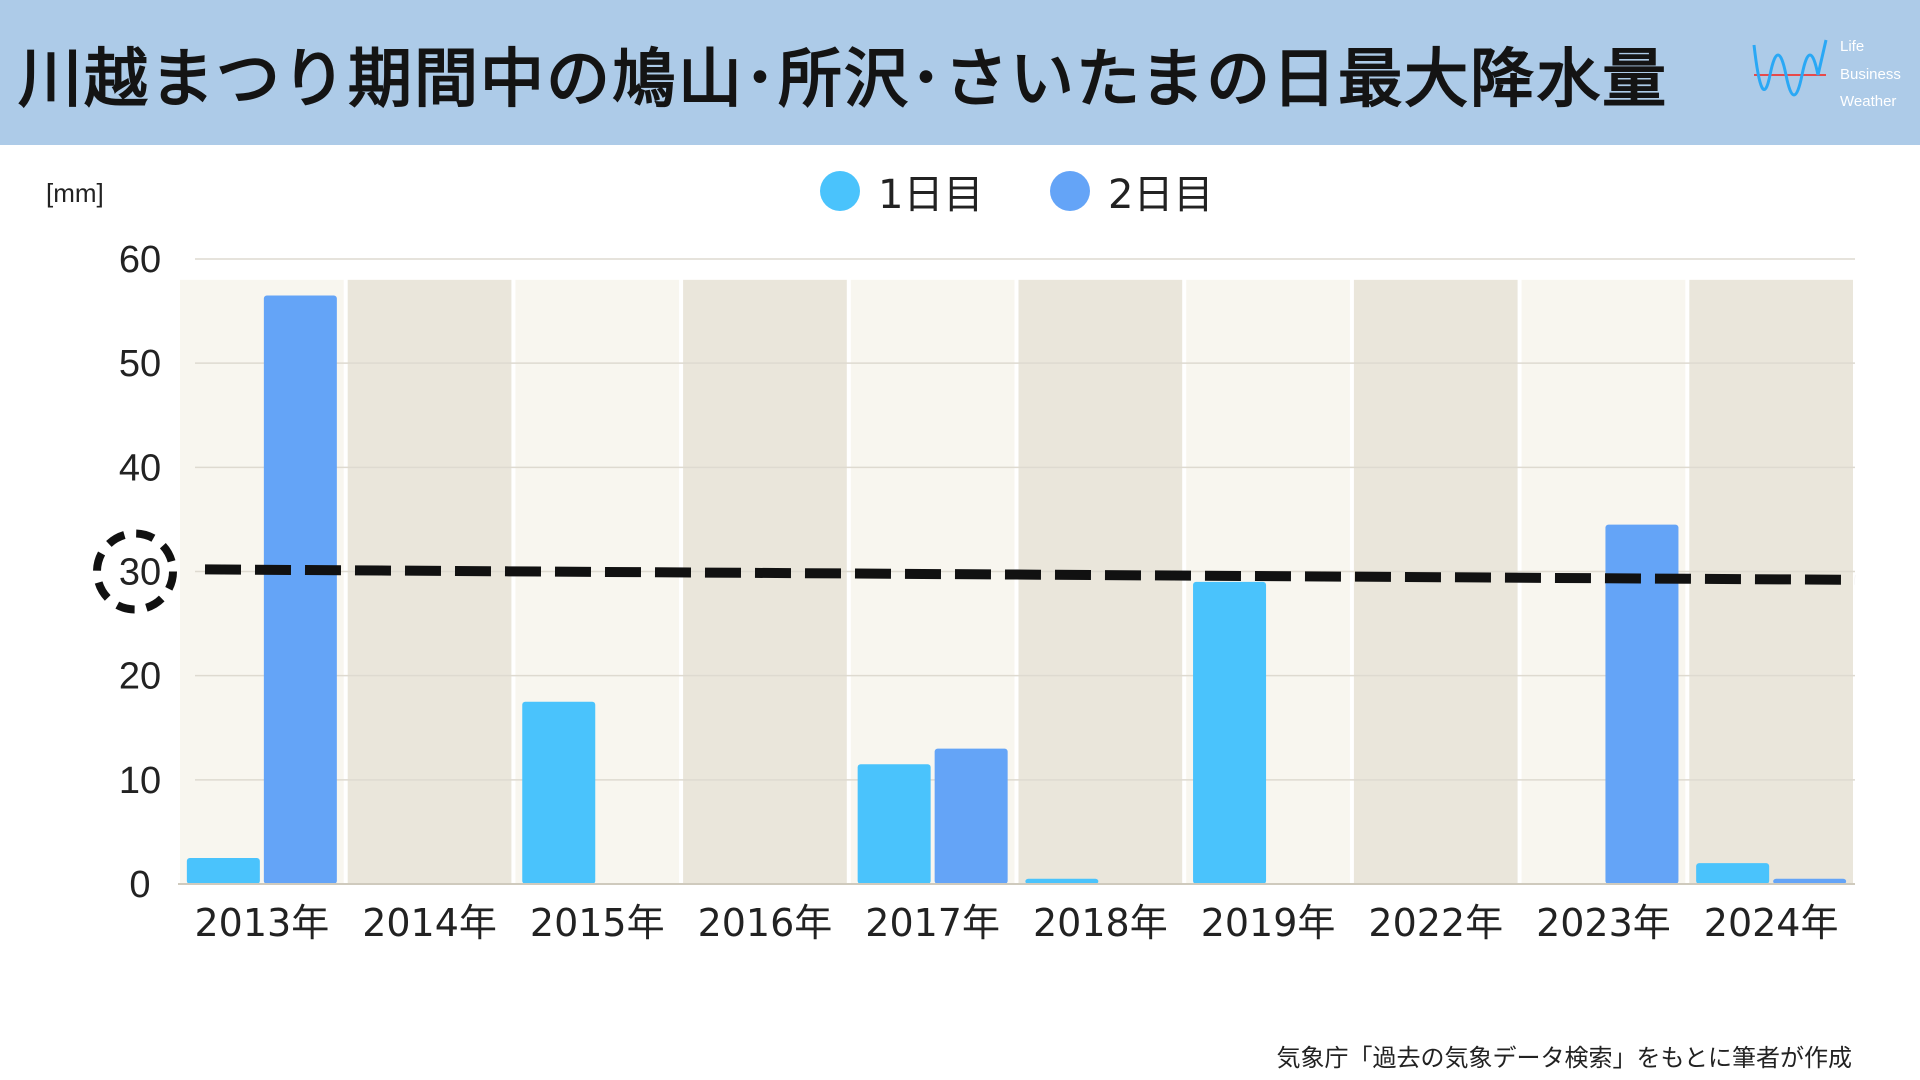 This screenshot has width=1920, height=1080. Describe the element at coordinates (1100, 923) in the screenshot. I see `x-tick-label-5: 2018年` at that location.